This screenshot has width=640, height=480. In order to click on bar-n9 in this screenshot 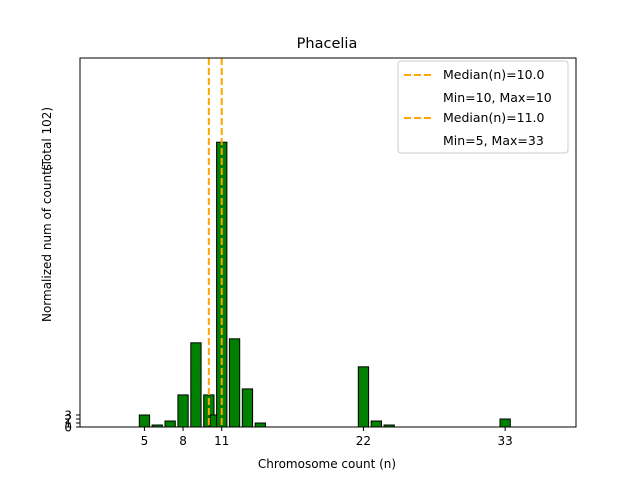, I will do `click(196, 385)`.